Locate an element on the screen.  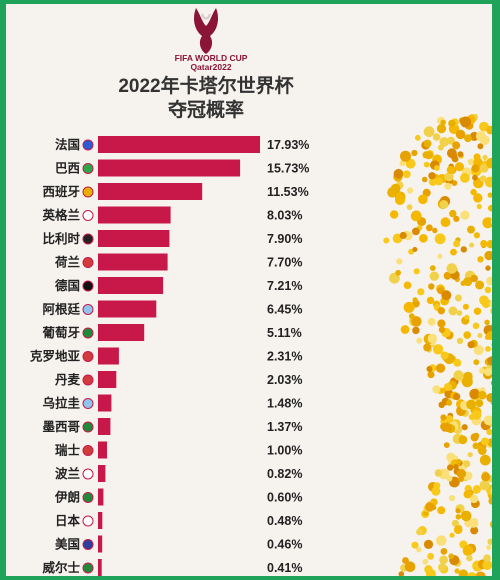
category-label: 英格兰 is located at coordinates (61, 215).